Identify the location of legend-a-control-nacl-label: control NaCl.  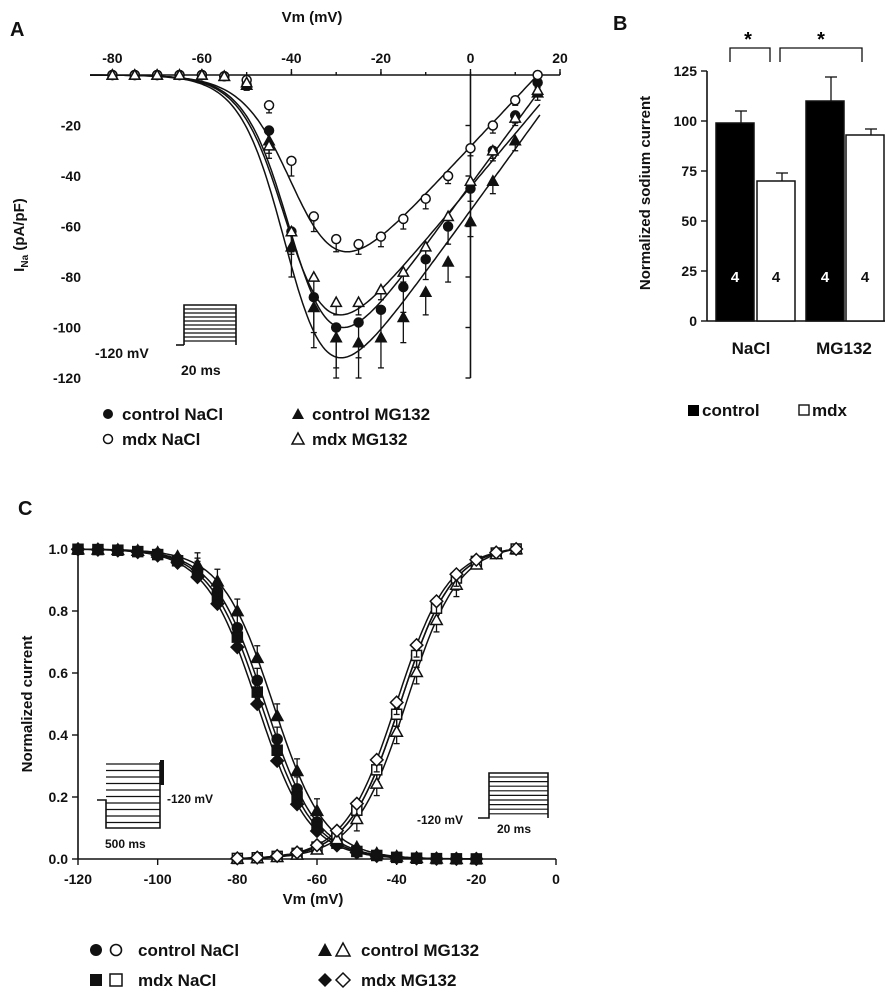
(172, 414).